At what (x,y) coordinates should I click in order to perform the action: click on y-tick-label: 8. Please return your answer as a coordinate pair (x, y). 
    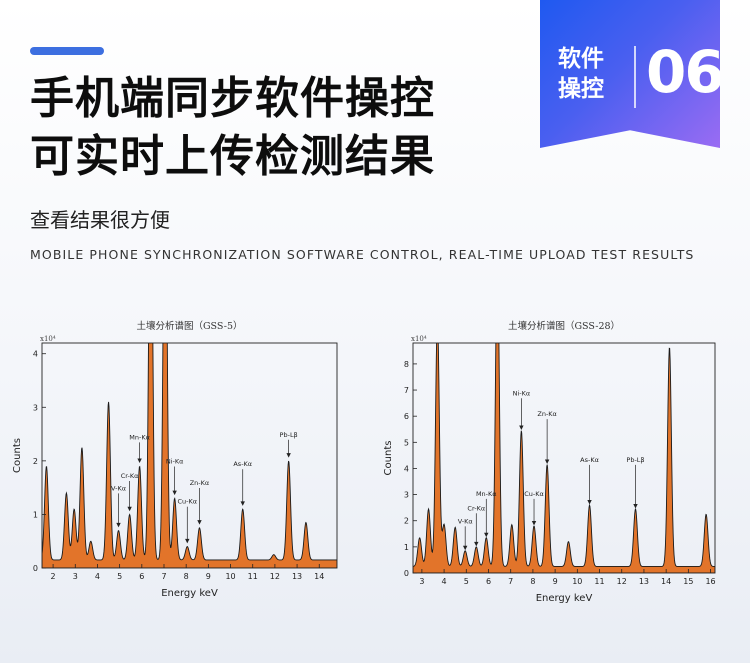
    Looking at the image, I should click on (406, 364).